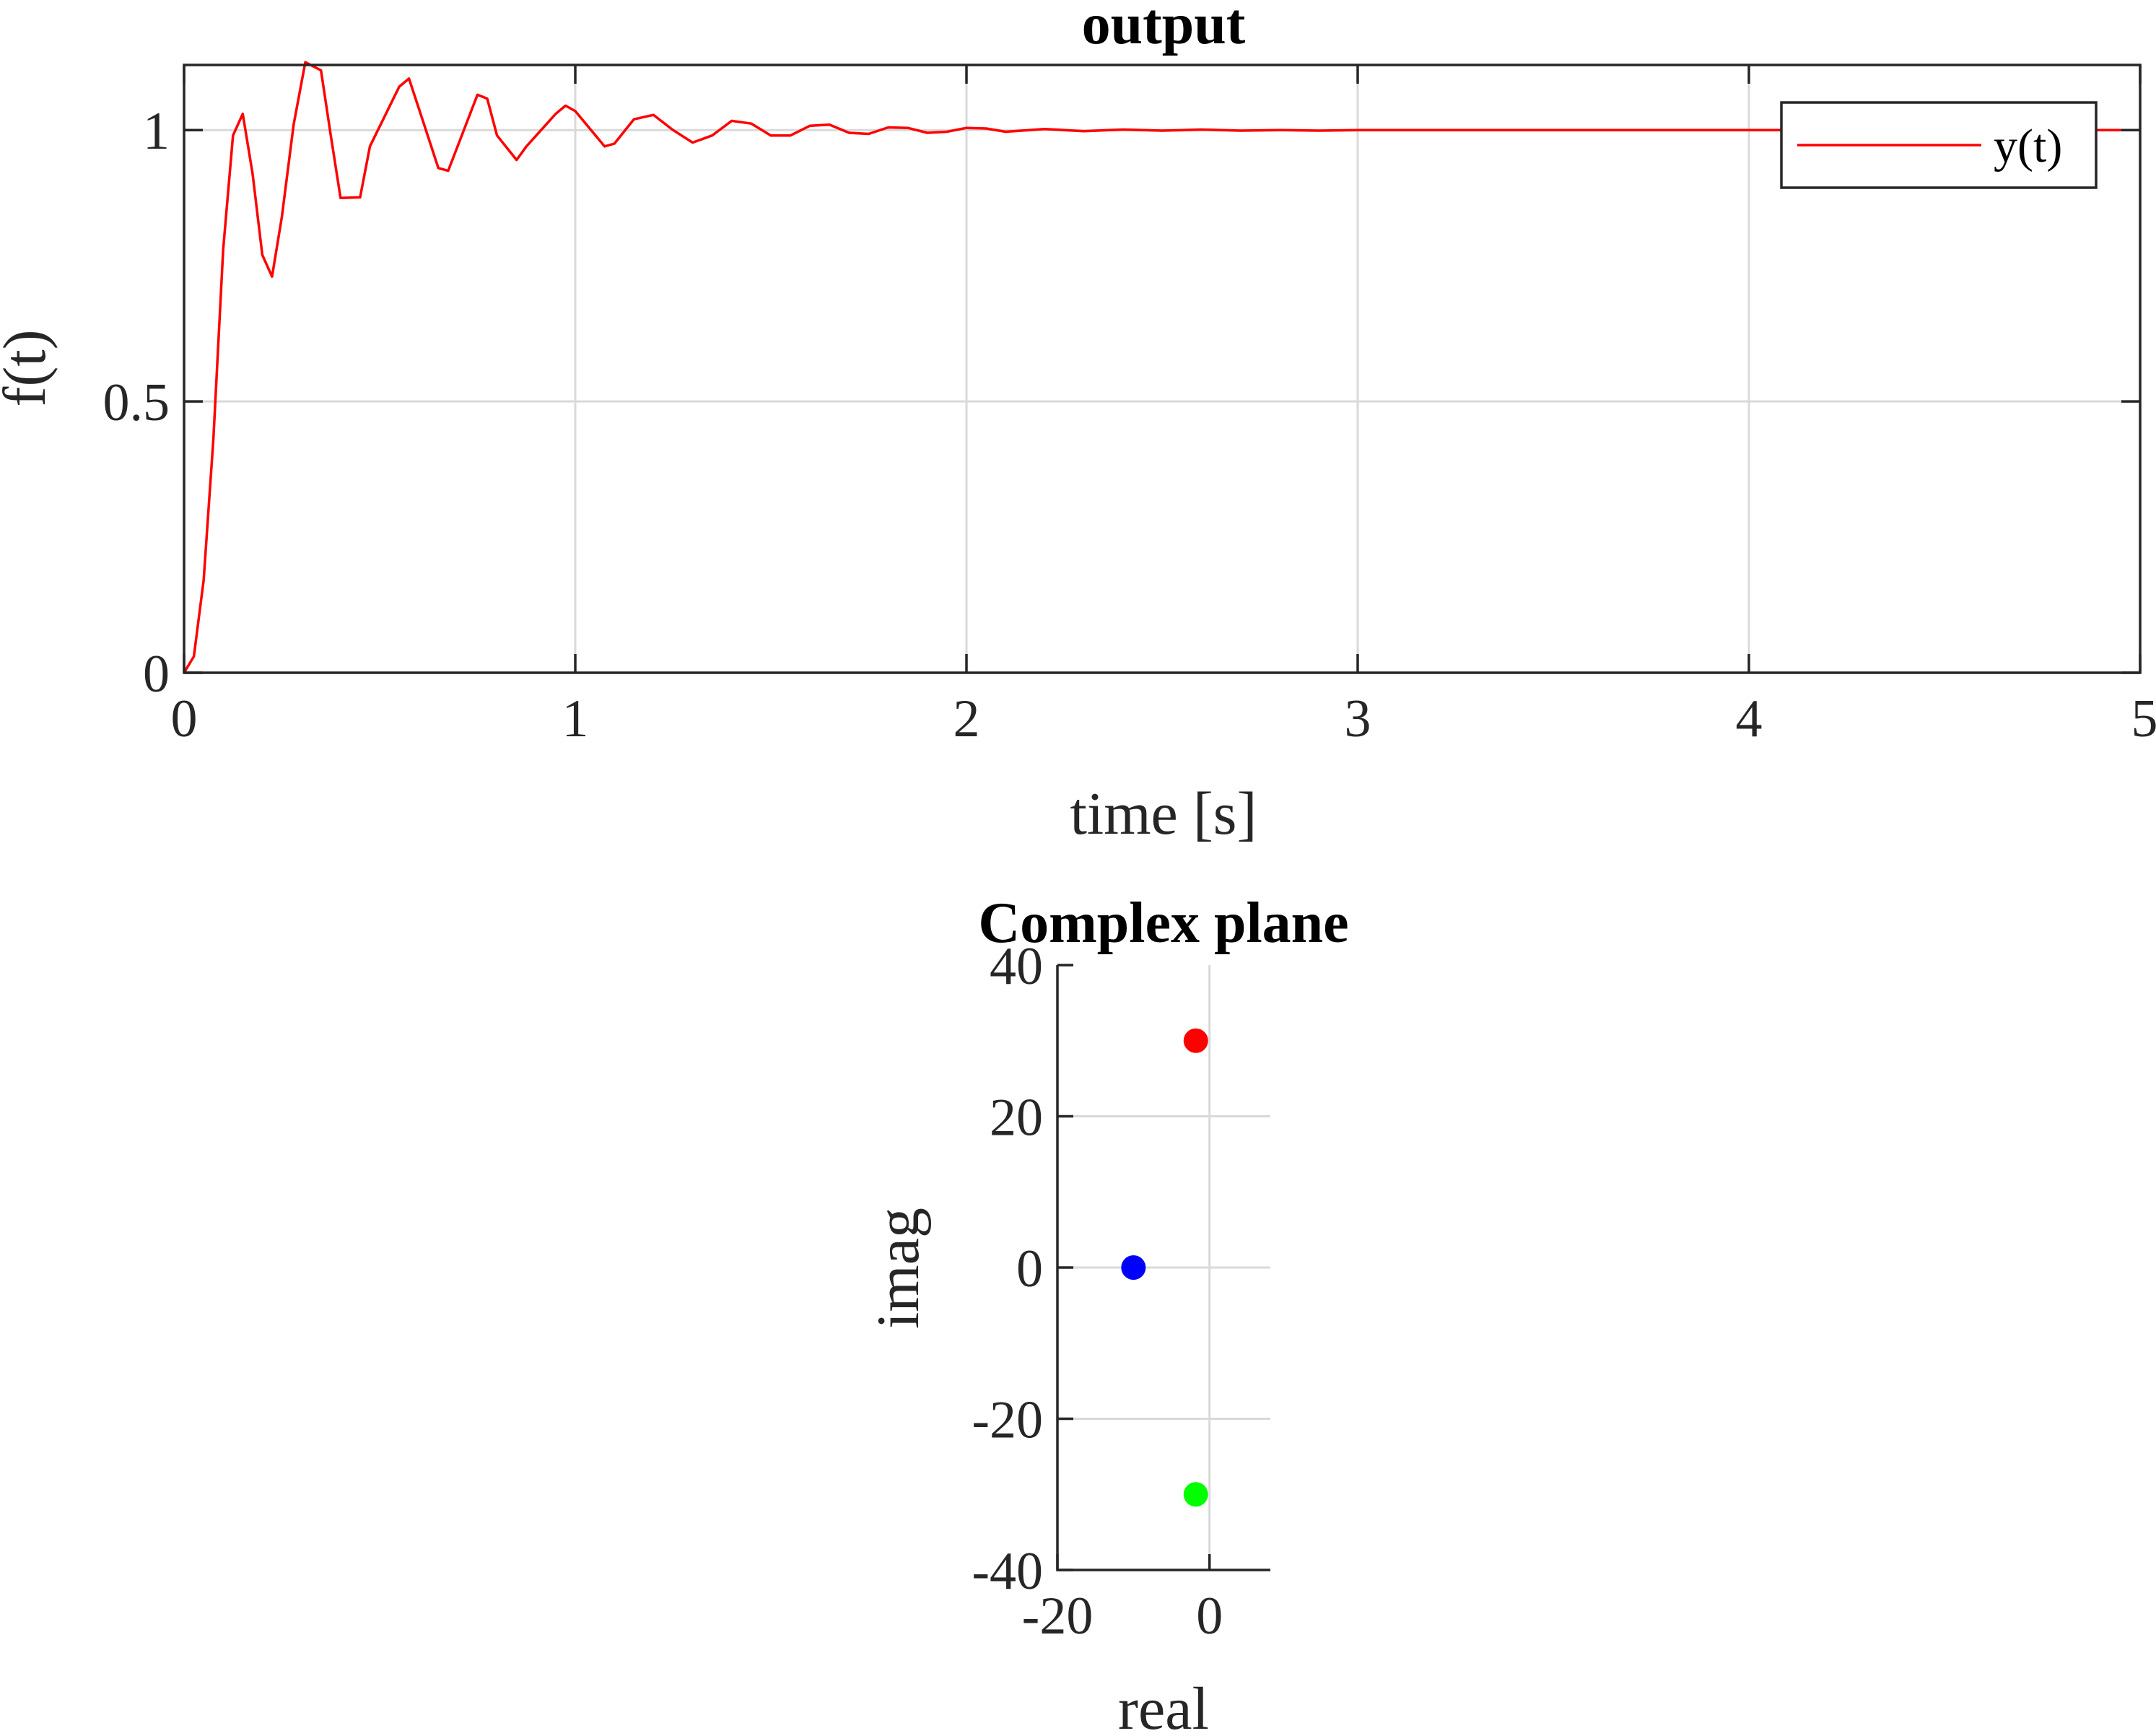 The image size is (2156, 1736). Describe the element at coordinates (156, 131) in the screenshot. I see `output-y-tick-label: 1` at that location.